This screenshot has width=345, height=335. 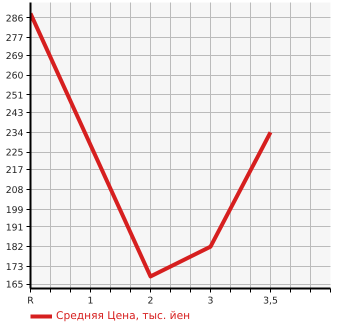 What do you see at coordinates (30, 301) in the screenshot?
I see `x-tick-label: R` at bounding box center [30, 301].